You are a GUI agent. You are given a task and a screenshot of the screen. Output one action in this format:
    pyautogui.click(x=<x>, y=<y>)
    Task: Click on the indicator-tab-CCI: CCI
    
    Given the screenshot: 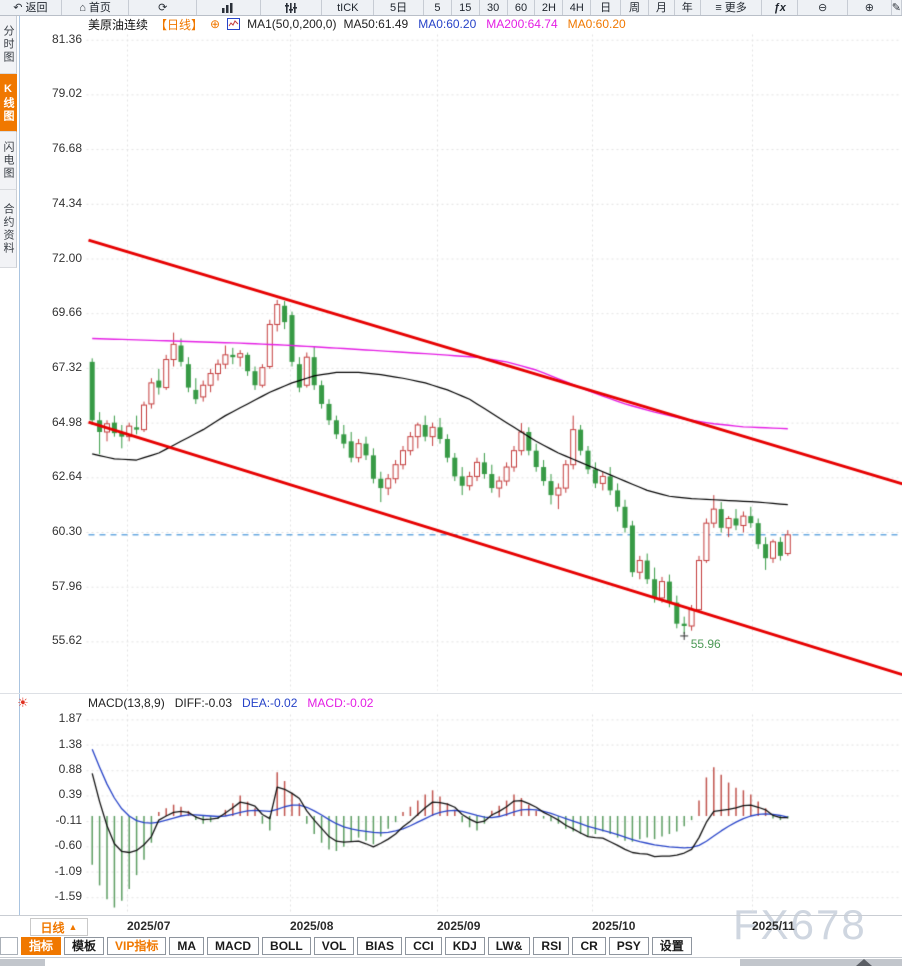 What is the action you would take?
    pyautogui.click(x=423, y=946)
    